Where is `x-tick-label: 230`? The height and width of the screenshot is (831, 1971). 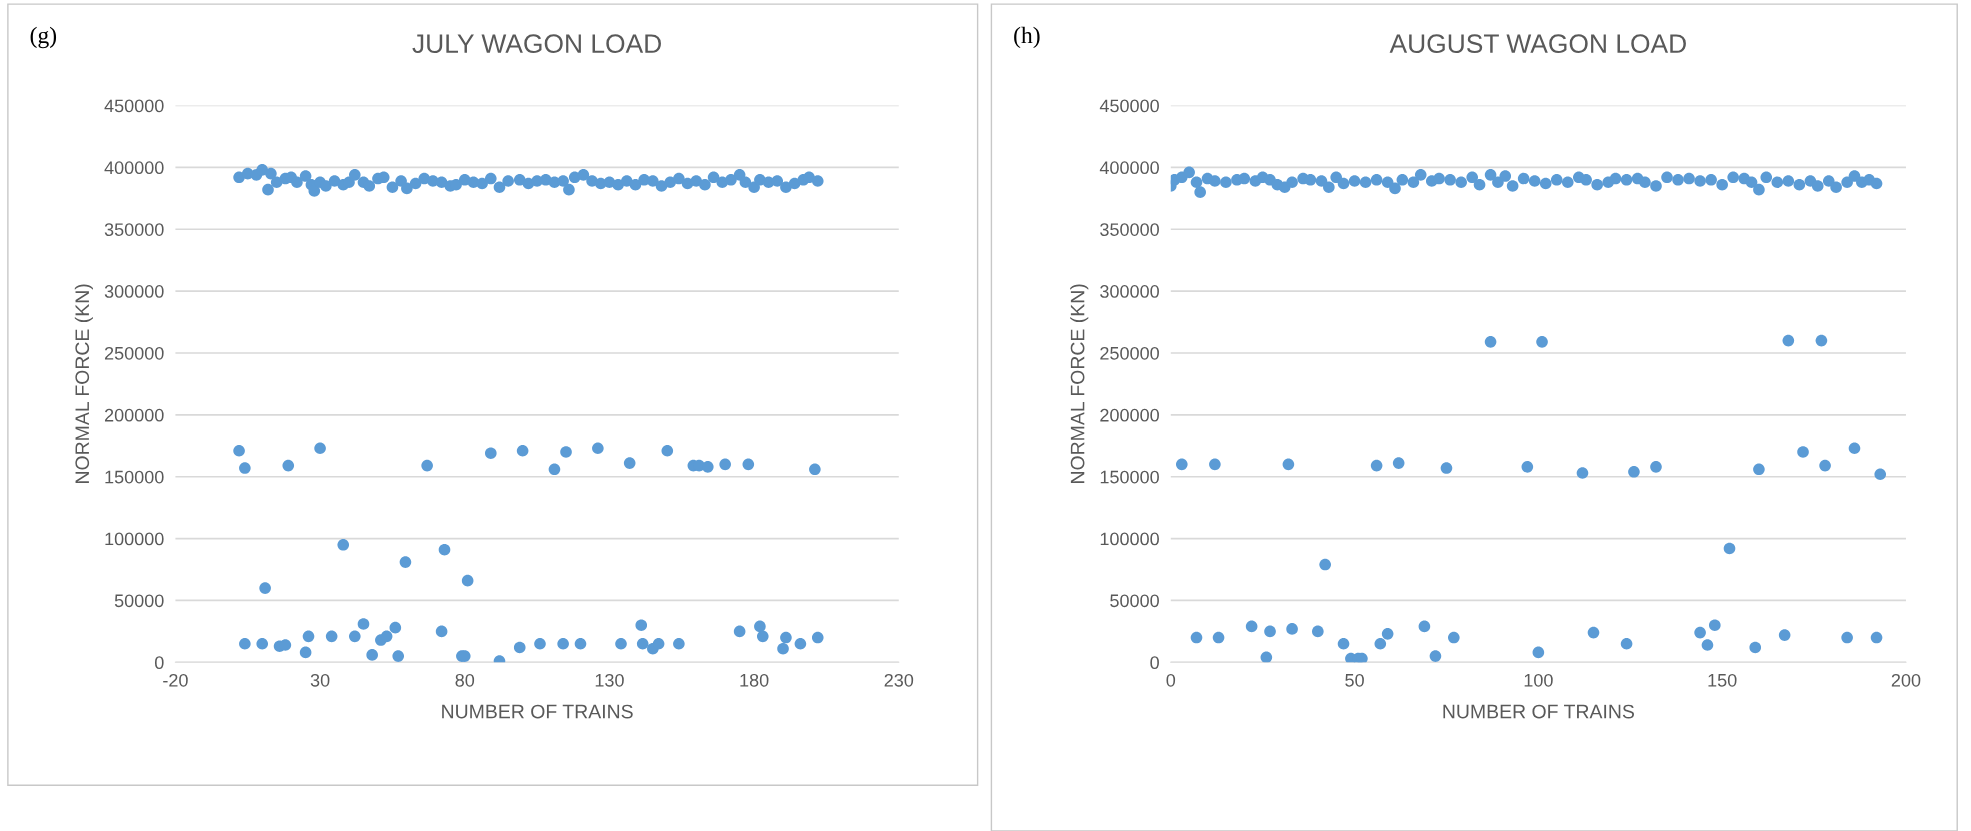
x-tick-label: 230 is located at coordinates (899, 680).